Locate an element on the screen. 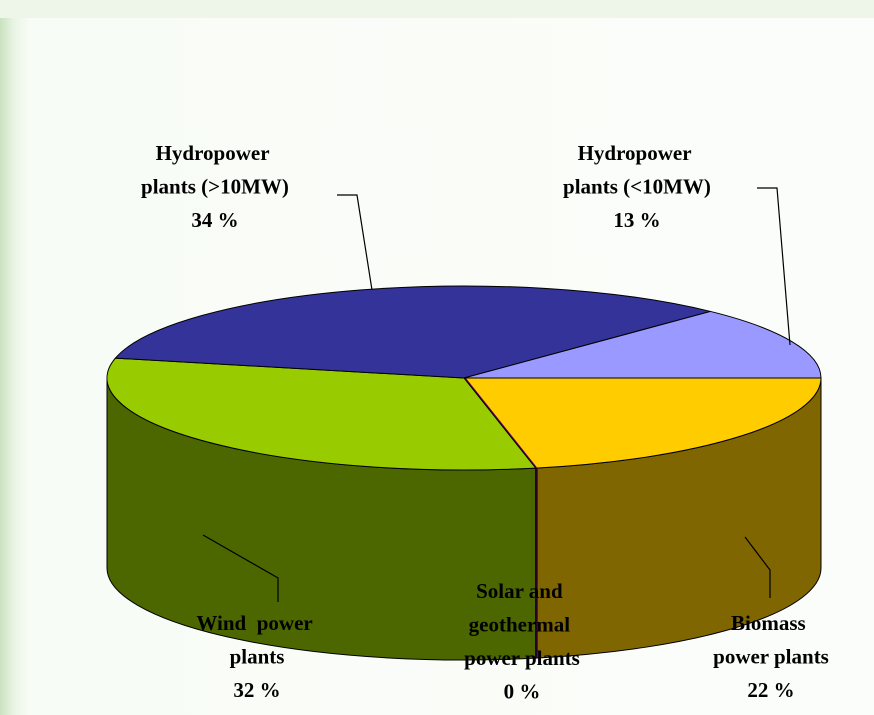 The height and width of the screenshot is (715, 874). slice-label: Biomass power plants is located at coordinates (771, 640).